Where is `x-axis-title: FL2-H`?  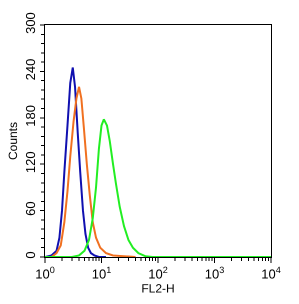
x-axis-title: FL2-H is located at coordinates (158, 289).